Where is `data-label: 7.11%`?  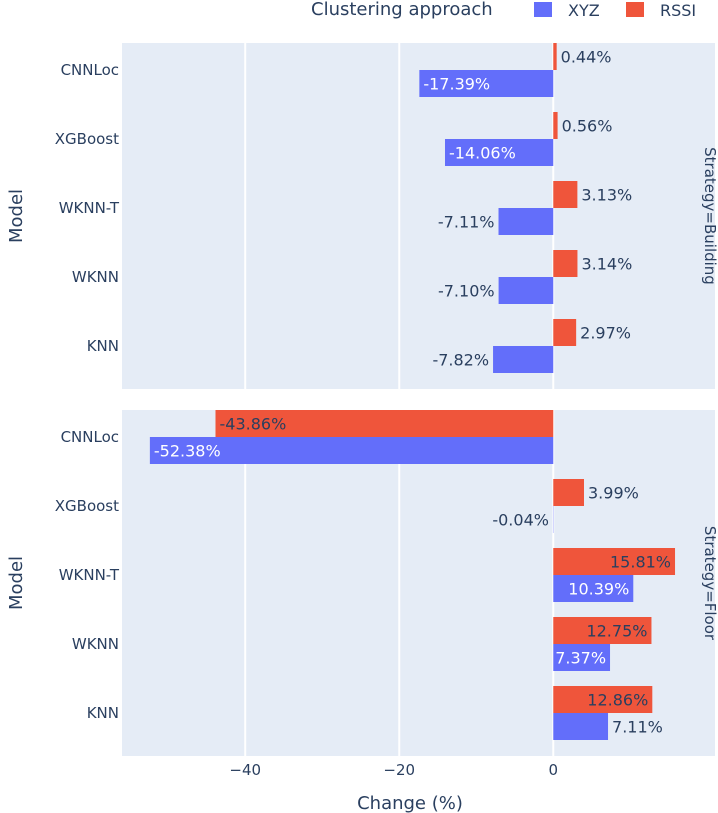 data-label: 7.11% is located at coordinates (637, 727).